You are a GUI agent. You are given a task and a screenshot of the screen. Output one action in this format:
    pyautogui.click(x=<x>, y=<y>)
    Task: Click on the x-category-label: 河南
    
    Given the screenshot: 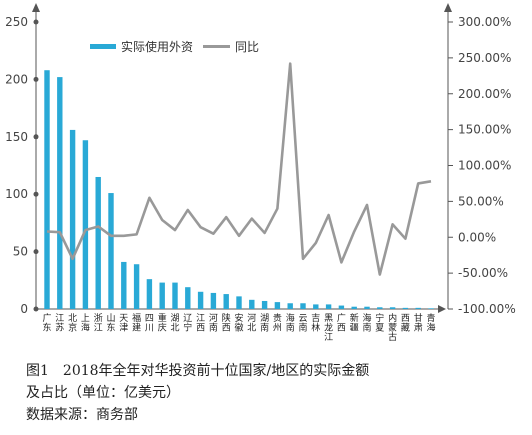 What is the action you would take?
    pyautogui.click(x=213, y=323)
    